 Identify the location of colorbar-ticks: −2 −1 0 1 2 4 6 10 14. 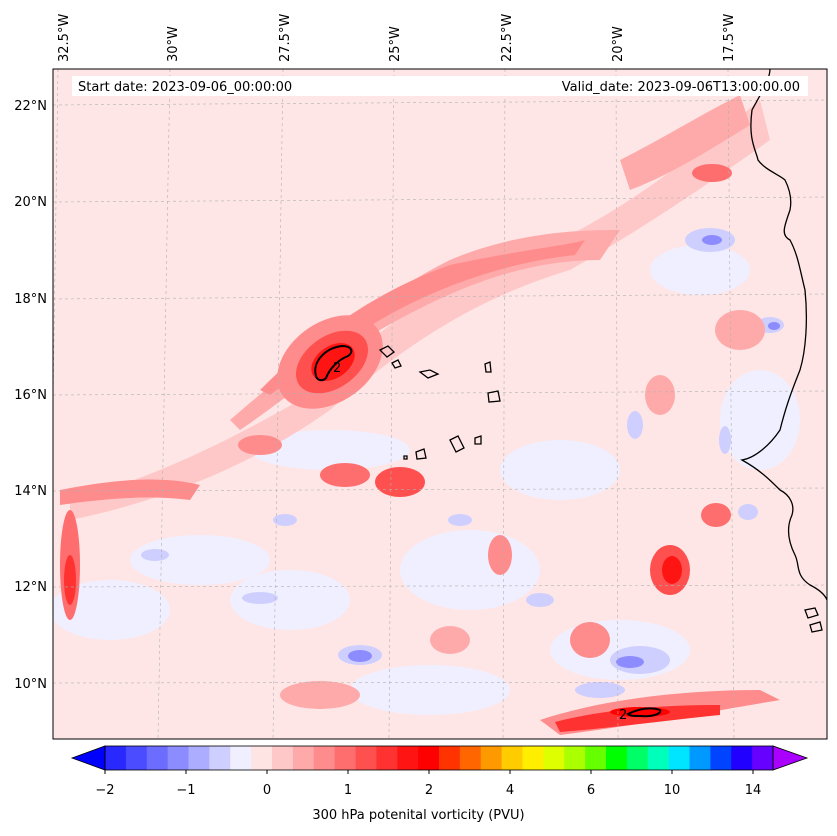
(428, 790).